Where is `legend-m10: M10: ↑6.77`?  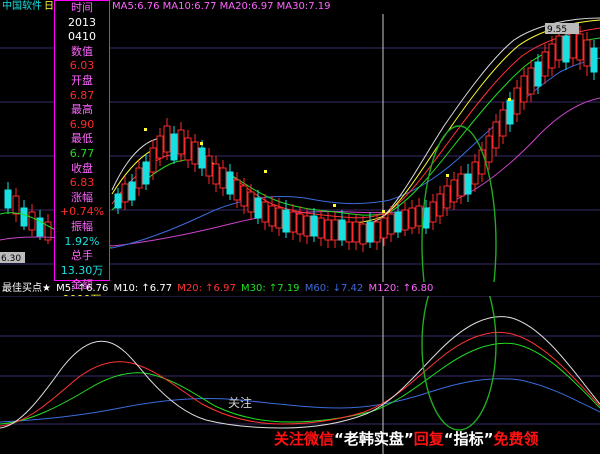 legend-m10: M10: ↑6.77 is located at coordinates (143, 288).